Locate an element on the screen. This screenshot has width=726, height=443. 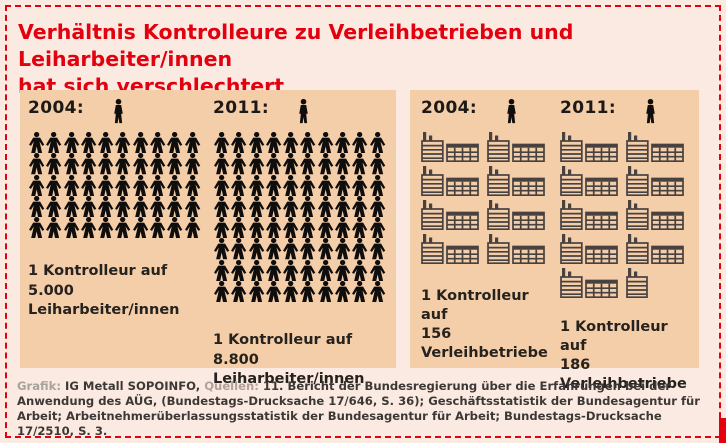
ratio-caption-line2: Leiharbeiter/innen is located at coordinates (289, 378).